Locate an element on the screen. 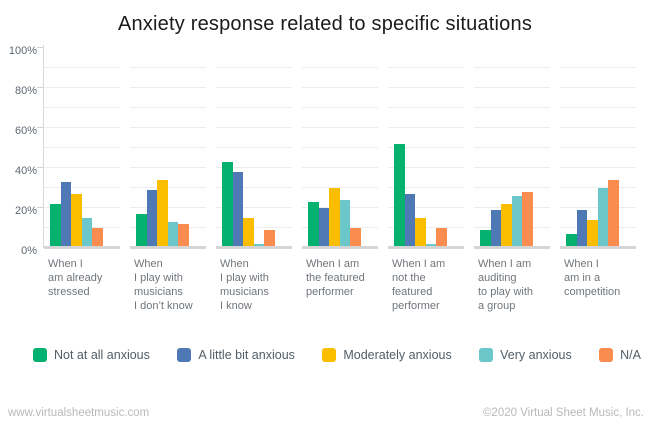 The image size is (650, 428). chart-group-when-i-play-with-musicians-i-know: When I play with musicians I know is located at coordinates (259, 179).